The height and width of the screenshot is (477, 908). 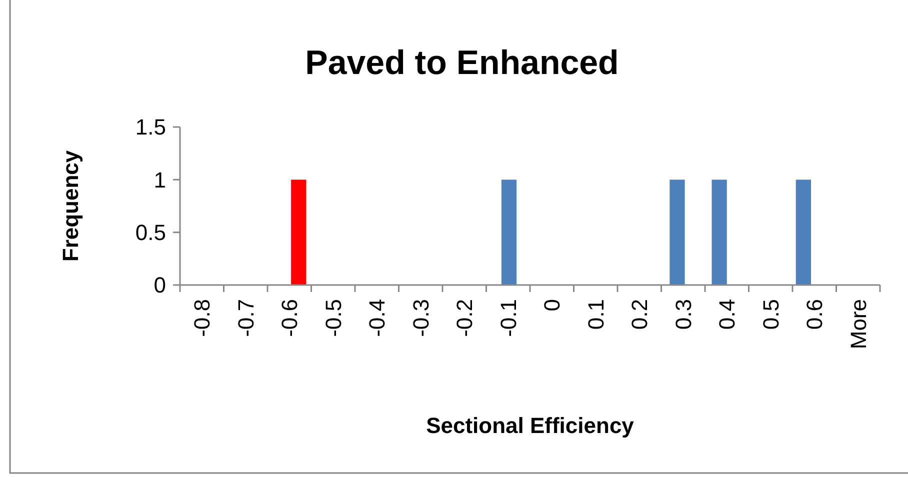 What do you see at coordinates (160, 285) in the screenshot?
I see `y-tick-label: 0` at bounding box center [160, 285].